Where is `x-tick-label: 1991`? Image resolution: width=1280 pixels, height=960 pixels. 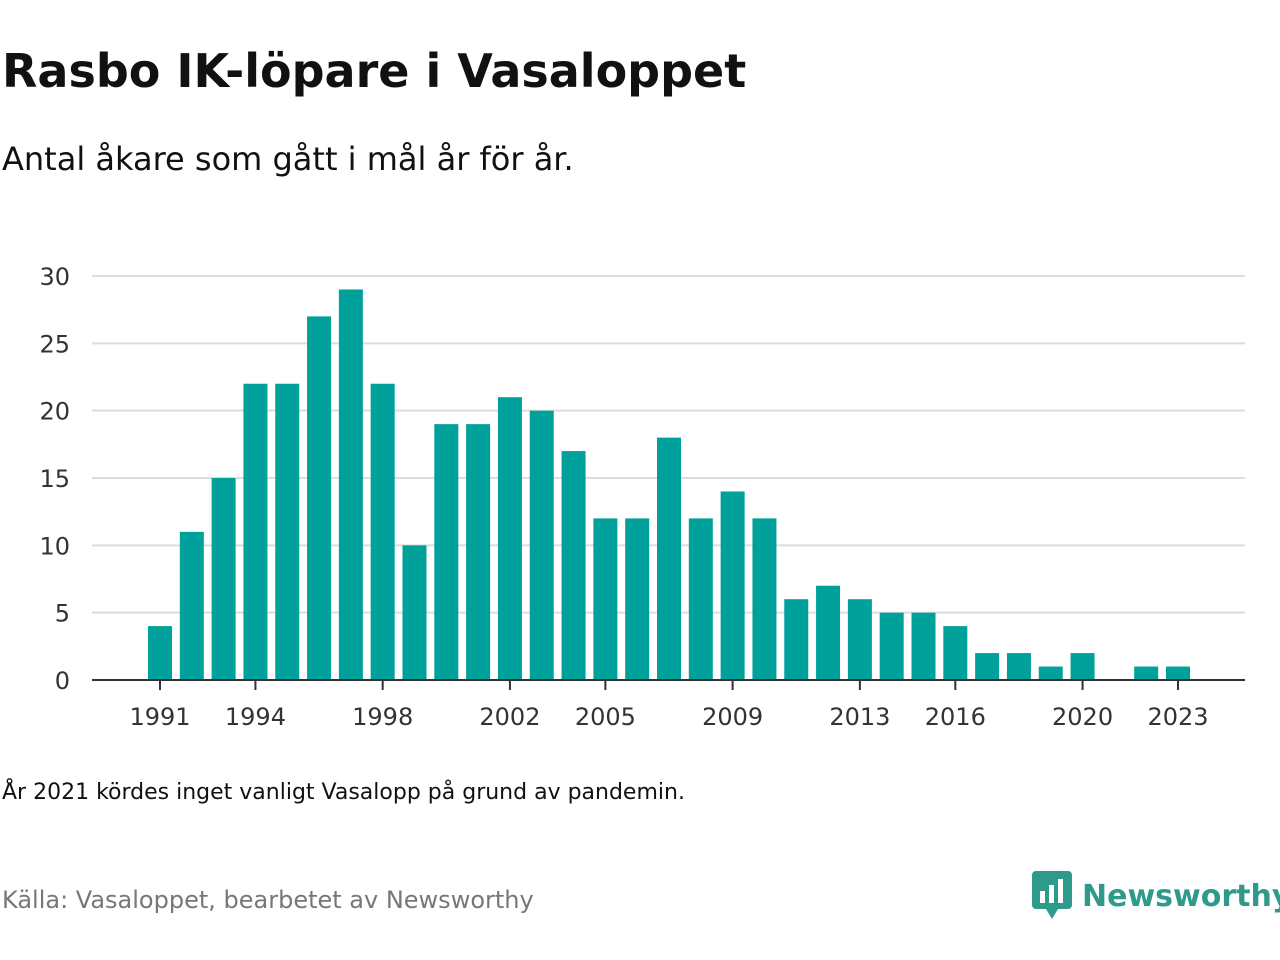 x-tick-label: 1991 is located at coordinates (159, 716).